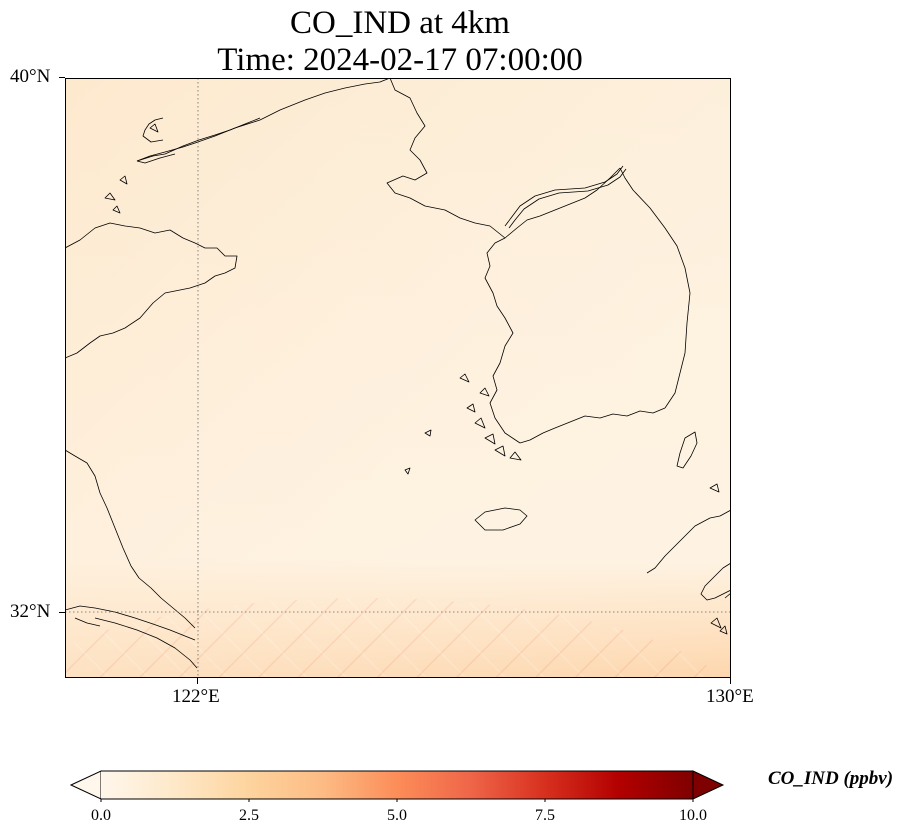 Image resolution: width=915 pixels, height=836 pixels. Describe the element at coordinates (655, 288) in the screenshot. I see `coast-korea-east` at that location.